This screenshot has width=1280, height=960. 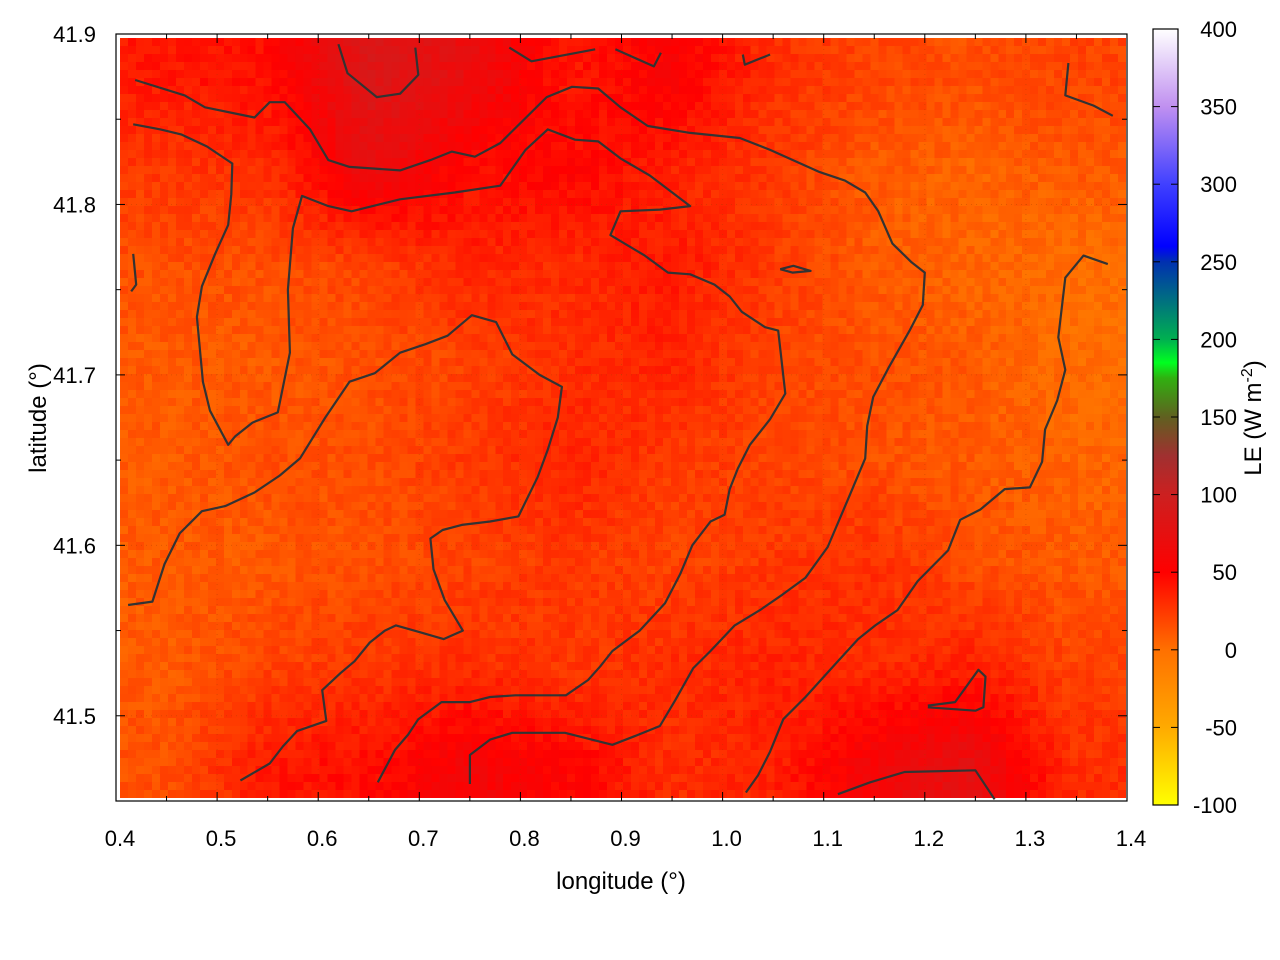 What do you see at coordinates (1225, 572) in the screenshot?
I see `colorbar-tick-label: 50` at bounding box center [1225, 572].